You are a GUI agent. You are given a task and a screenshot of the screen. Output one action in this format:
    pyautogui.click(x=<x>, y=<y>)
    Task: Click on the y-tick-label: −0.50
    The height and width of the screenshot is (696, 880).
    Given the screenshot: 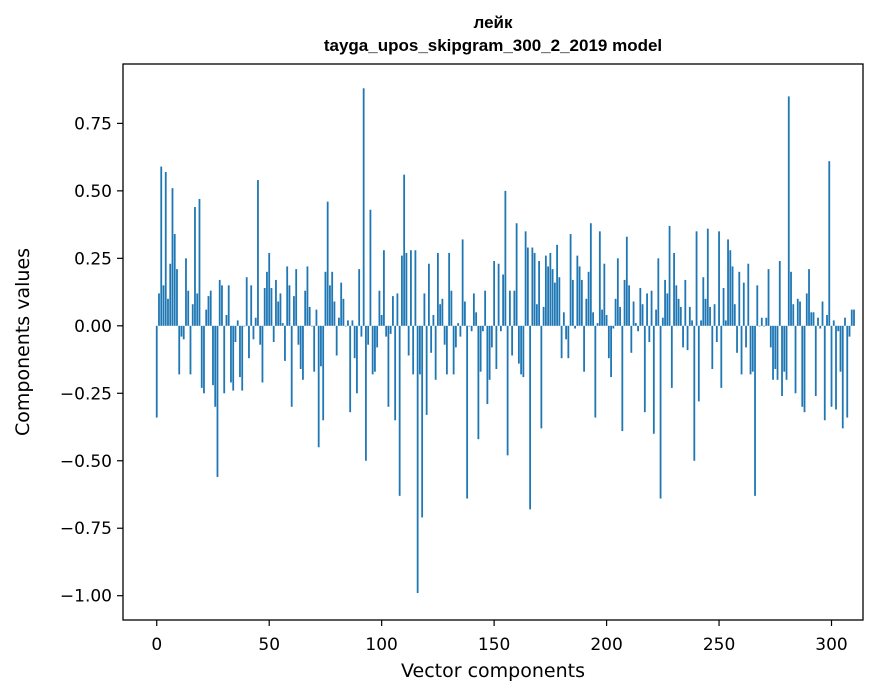 What is the action you would take?
    pyautogui.click(x=86, y=462)
    